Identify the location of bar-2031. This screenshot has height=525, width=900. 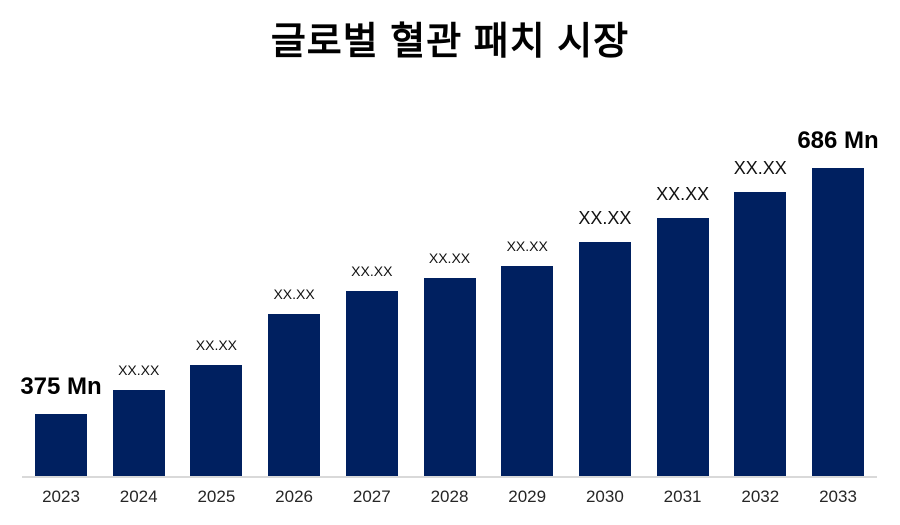
(682, 347).